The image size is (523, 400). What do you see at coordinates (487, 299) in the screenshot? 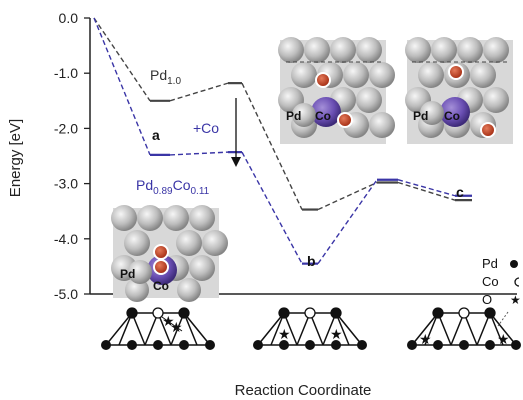
I see `legend-o-label: O` at bounding box center [487, 299].